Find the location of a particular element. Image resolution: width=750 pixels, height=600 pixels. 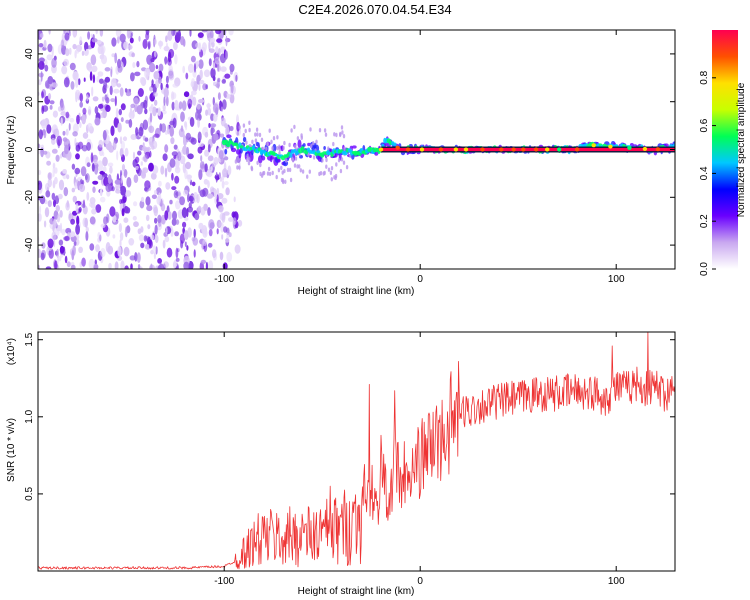

signal-core is located at coordinates (394, 144).